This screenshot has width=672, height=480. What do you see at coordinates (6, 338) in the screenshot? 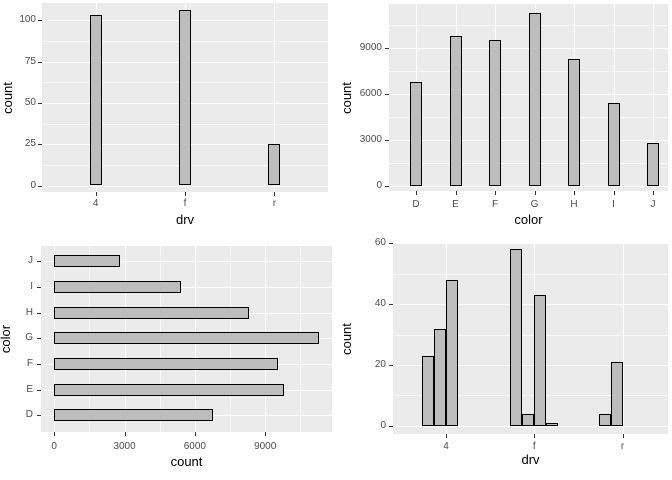
I see `y-axis-title: color` at bounding box center [6, 338].